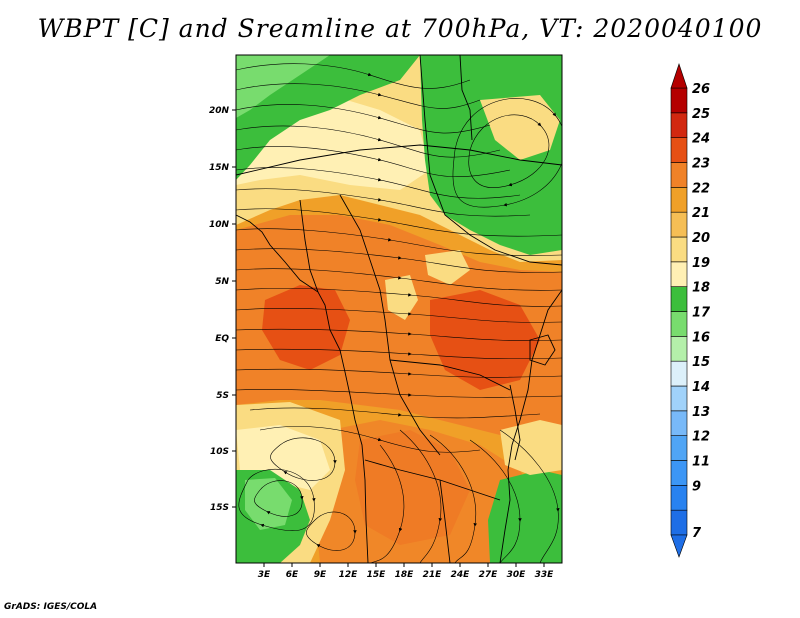 Image resolution: width=800 pixels, height=618 pixels. What do you see at coordinates (701, 313) in the screenshot?
I see `colorbar-label: 17` at bounding box center [701, 313].